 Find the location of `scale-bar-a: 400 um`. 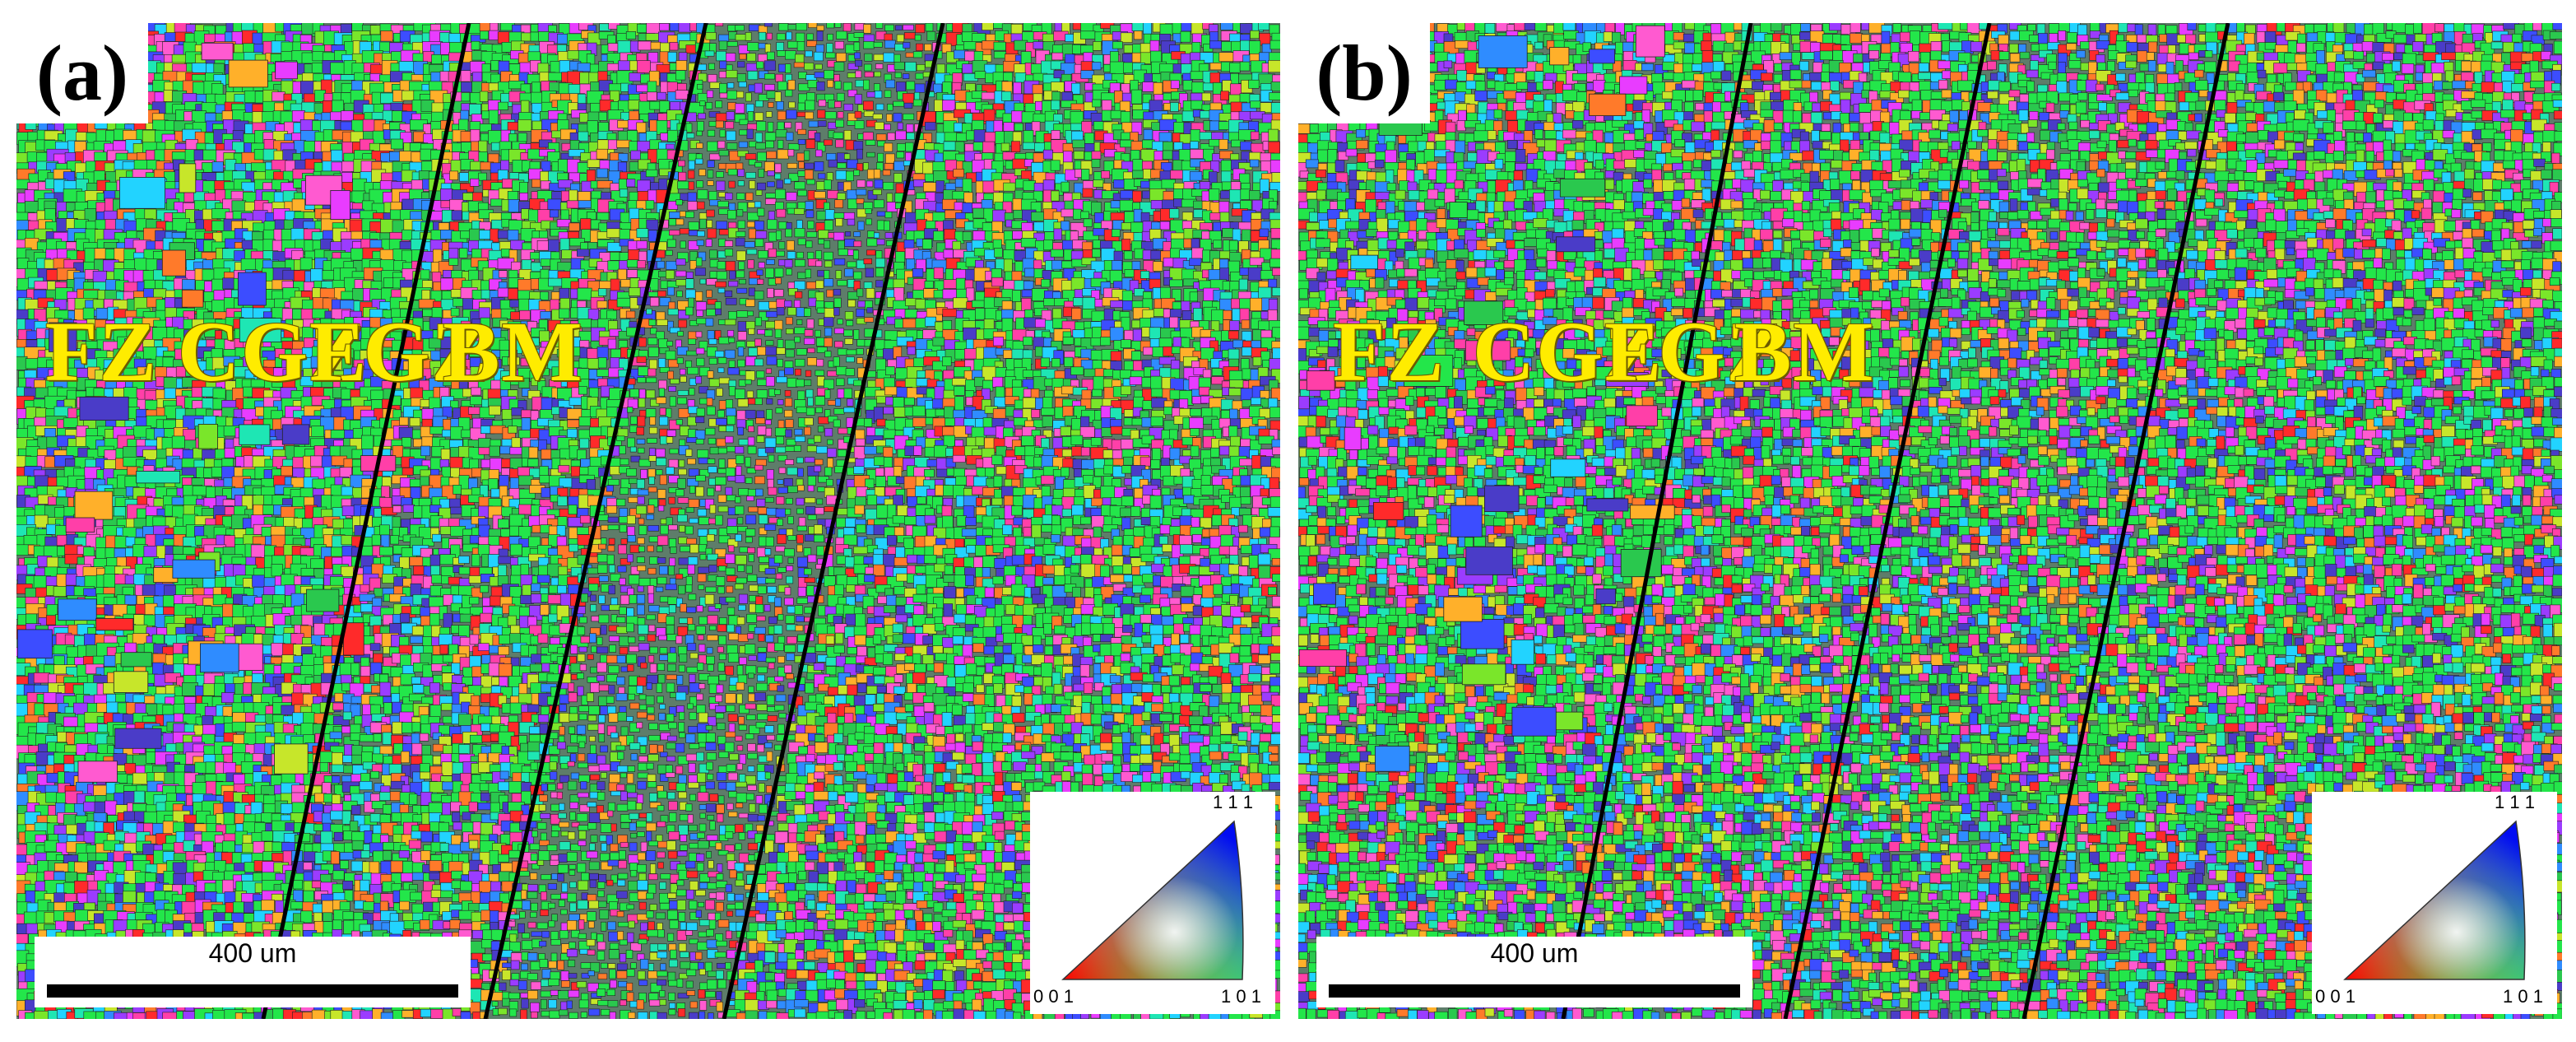

scale-bar-a: 400 um is located at coordinates (253, 972).